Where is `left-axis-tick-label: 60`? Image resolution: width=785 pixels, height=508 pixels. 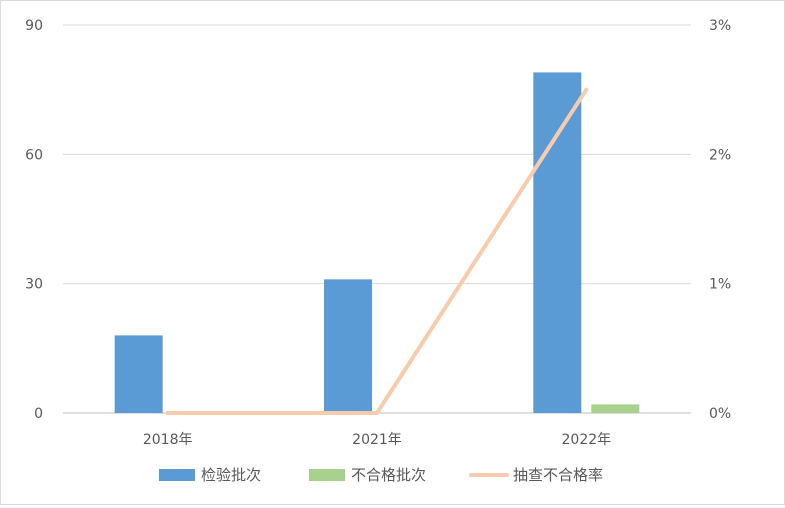
left-axis-tick-label: 60 is located at coordinates (34, 155).